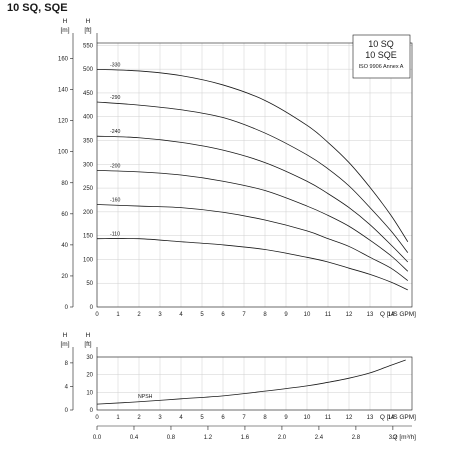 This screenshot has width=450, height=450. Describe the element at coordinates (92, 411) in the screenshot. I see `npsh-ft-tick-label: 0` at that location.